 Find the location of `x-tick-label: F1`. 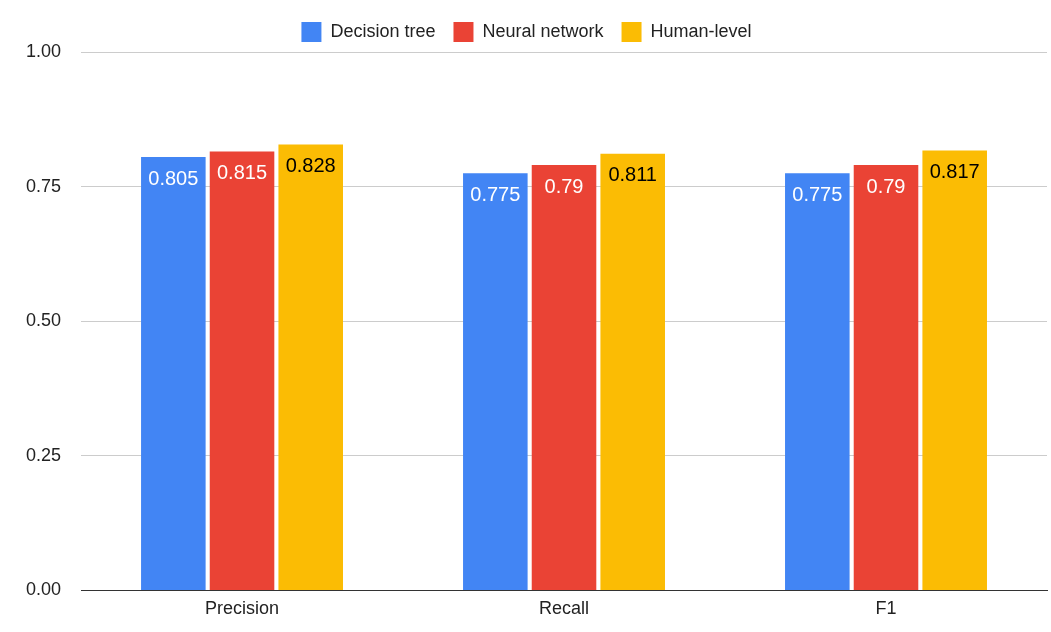

x-tick-label: F1 is located at coordinates (886, 608).